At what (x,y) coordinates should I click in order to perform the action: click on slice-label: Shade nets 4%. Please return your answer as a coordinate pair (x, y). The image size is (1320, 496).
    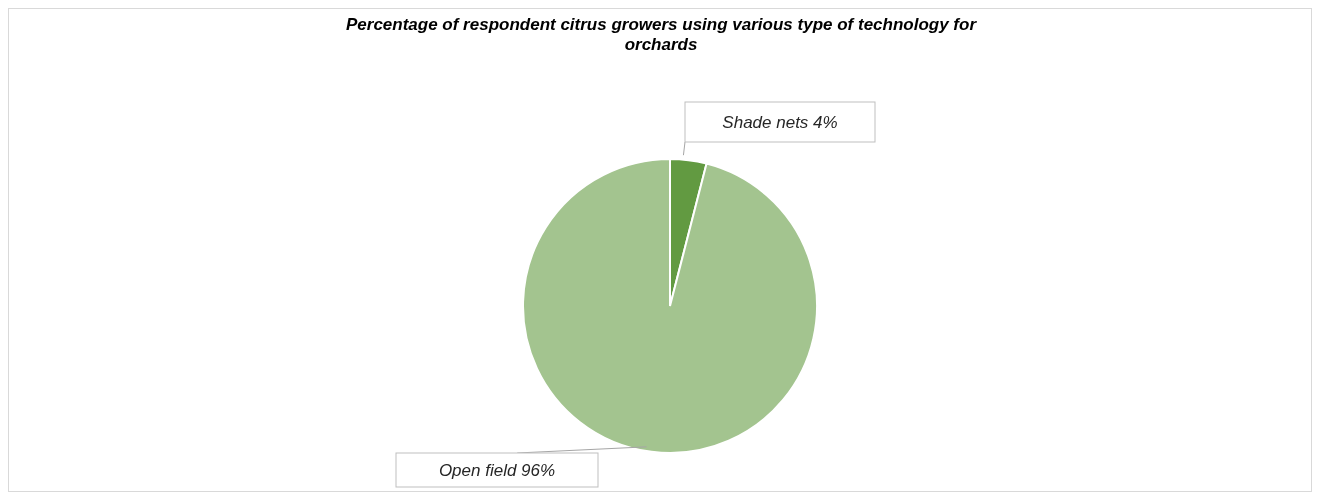
    Looking at the image, I should click on (780, 122).